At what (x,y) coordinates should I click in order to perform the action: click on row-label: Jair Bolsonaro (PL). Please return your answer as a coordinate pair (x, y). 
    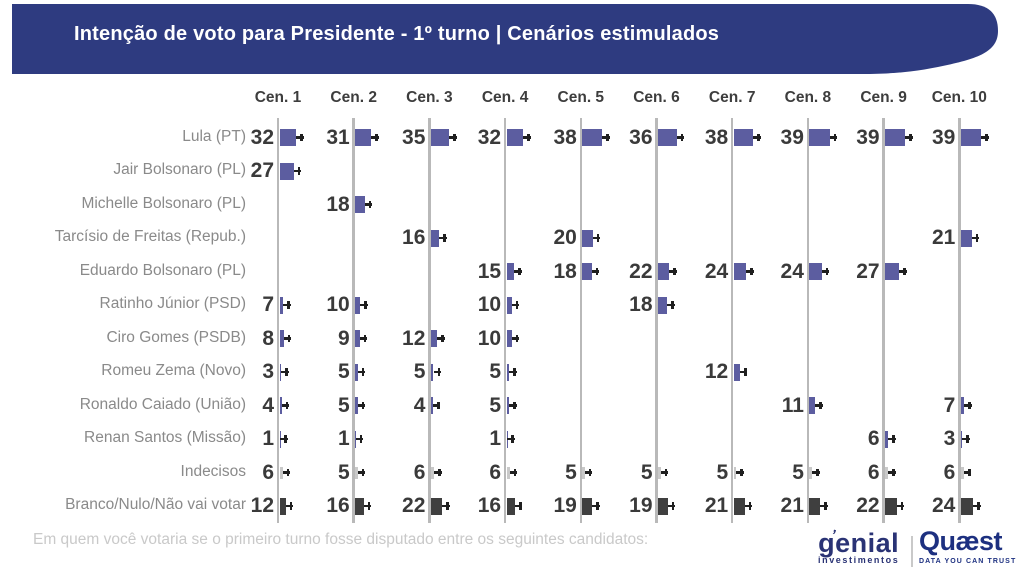
    Looking at the image, I should click on (179, 169).